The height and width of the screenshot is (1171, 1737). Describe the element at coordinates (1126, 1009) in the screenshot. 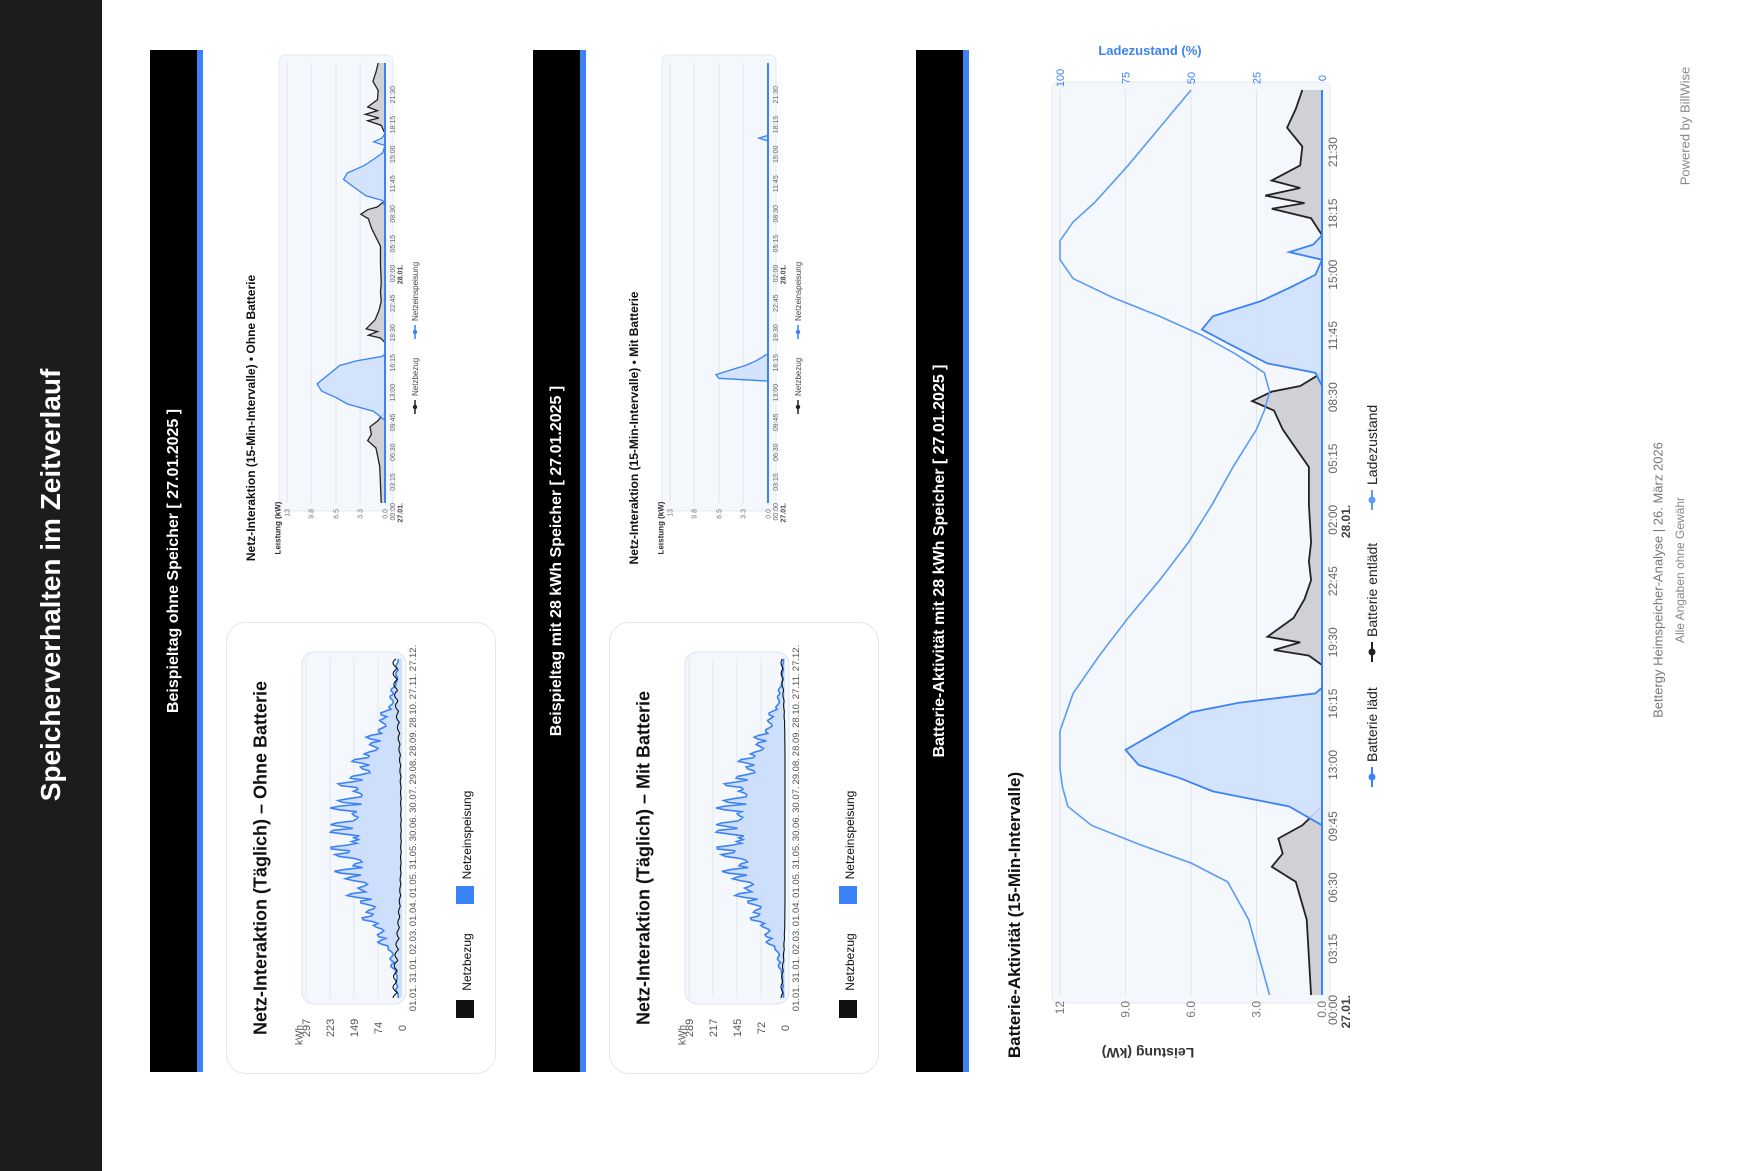

I see `y-tick-label: 9.0` at that location.